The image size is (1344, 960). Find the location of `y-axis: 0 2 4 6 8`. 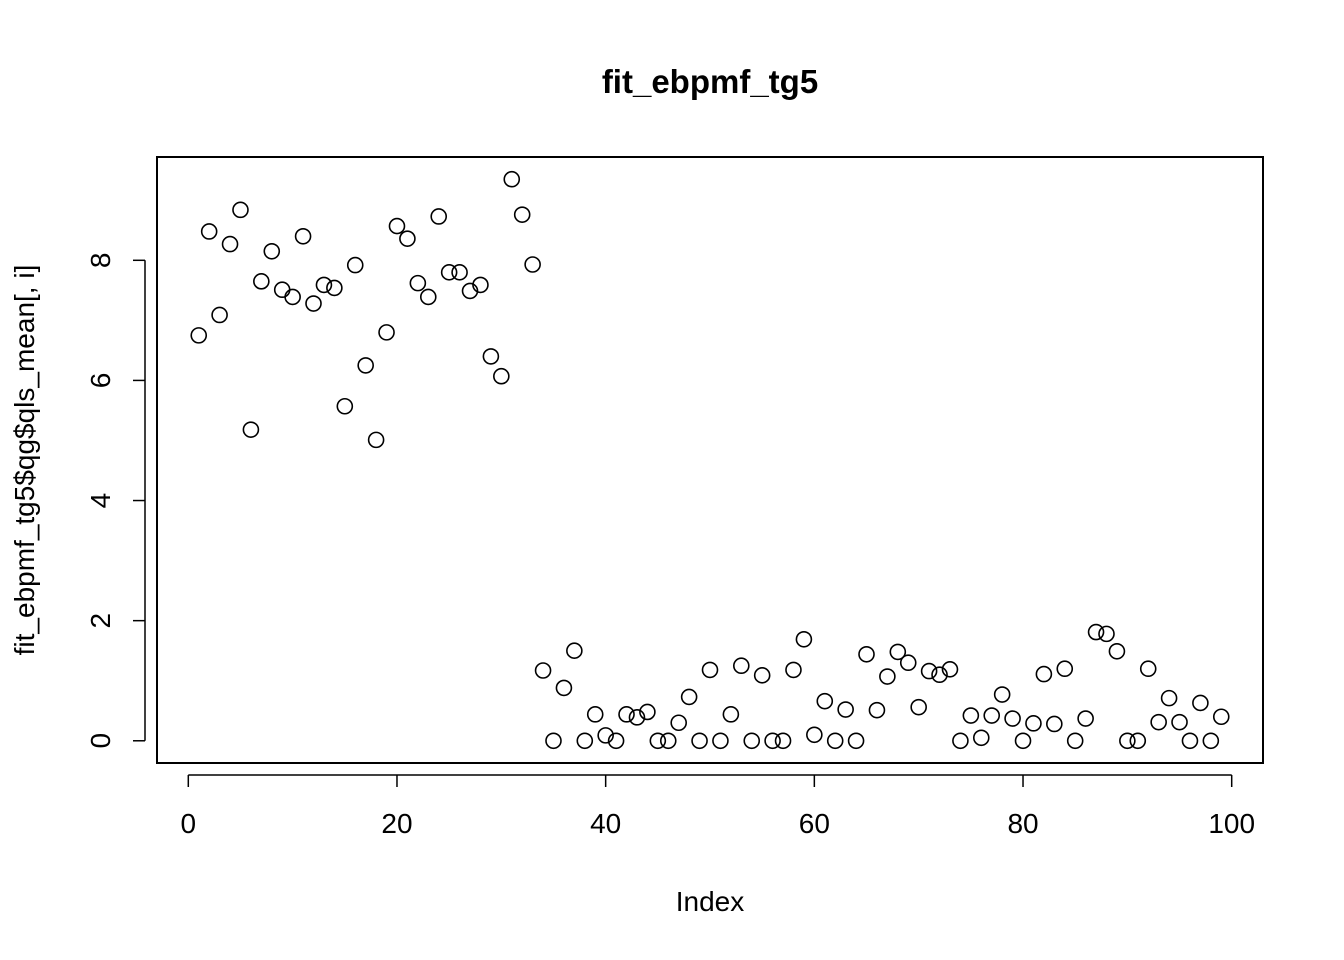

y-axis: 0 2 4 6 8 is located at coordinates (115, 501).